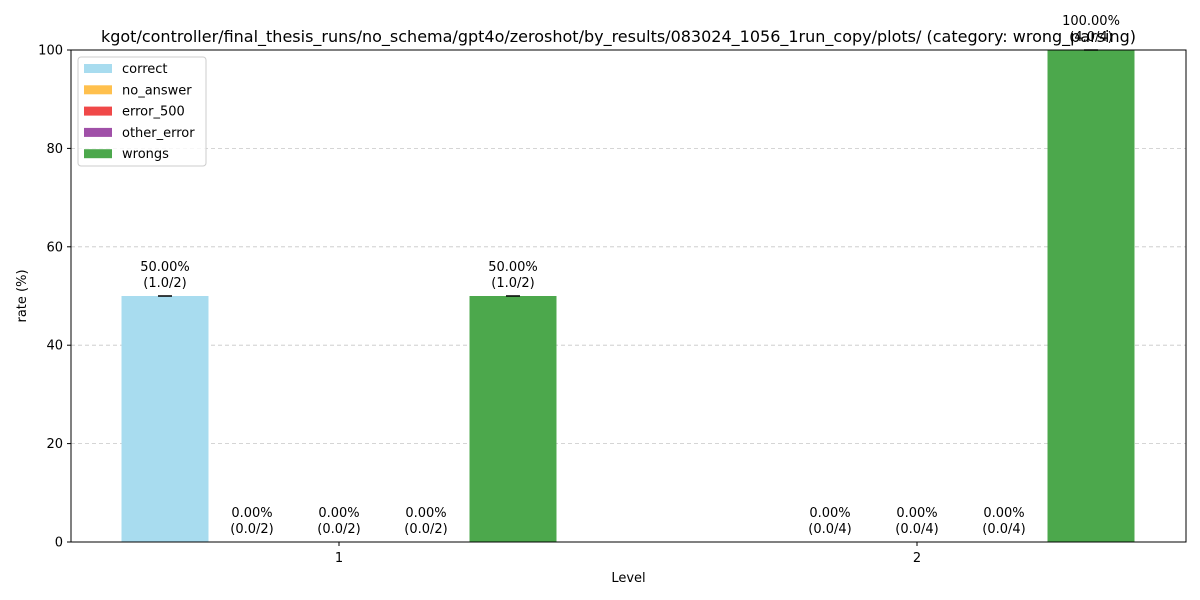 Image resolution: width=1200 pixels, height=600 pixels. I want to click on y-tick-label: 0, so click(59, 543).